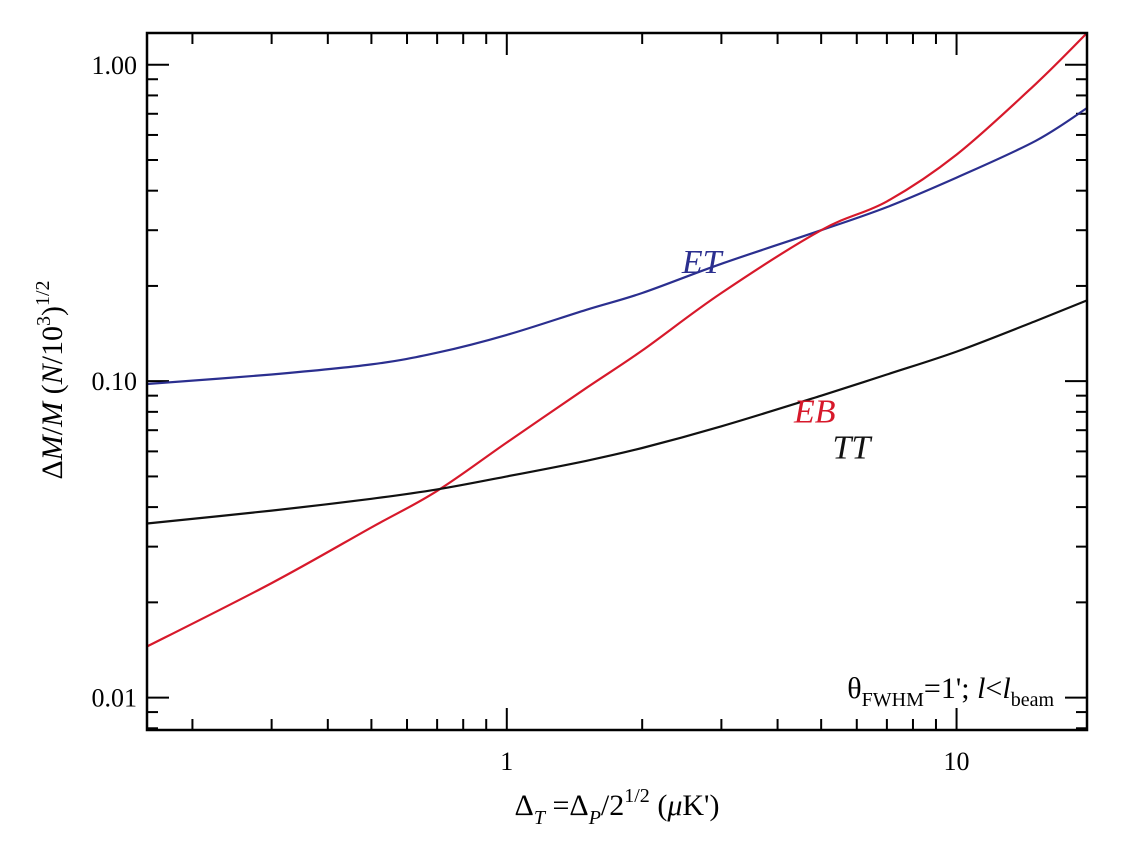 The height and width of the screenshot is (851, 1134). I want to click on series-label-tt: TT, so click(853, 447).